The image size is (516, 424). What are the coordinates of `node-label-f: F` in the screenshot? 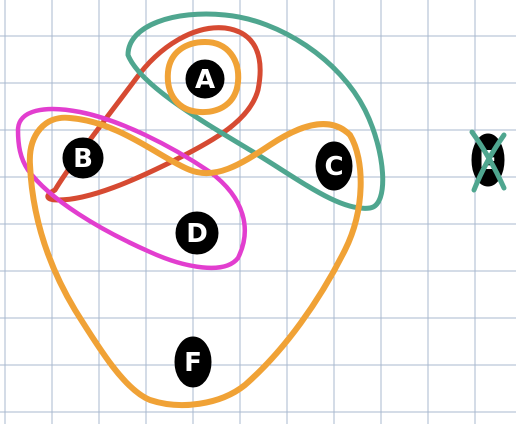 It's located at (193, 363).